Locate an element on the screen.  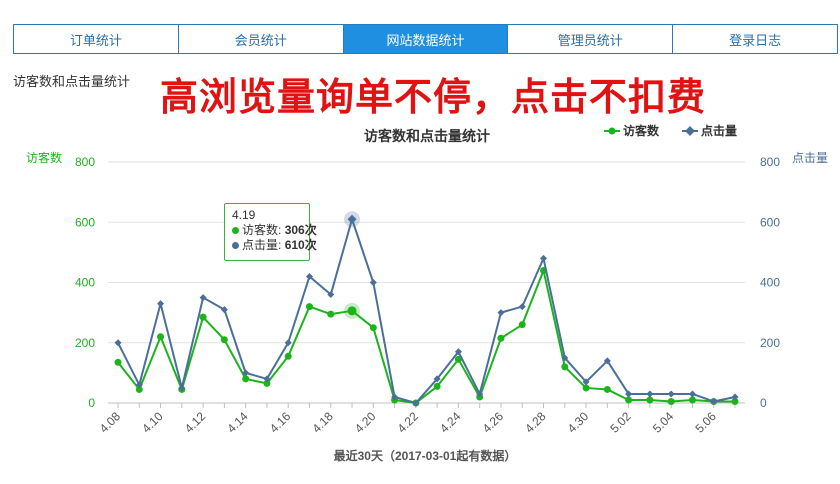
tab-order-stats: 订单统计 is located at coordinates (96, 39).